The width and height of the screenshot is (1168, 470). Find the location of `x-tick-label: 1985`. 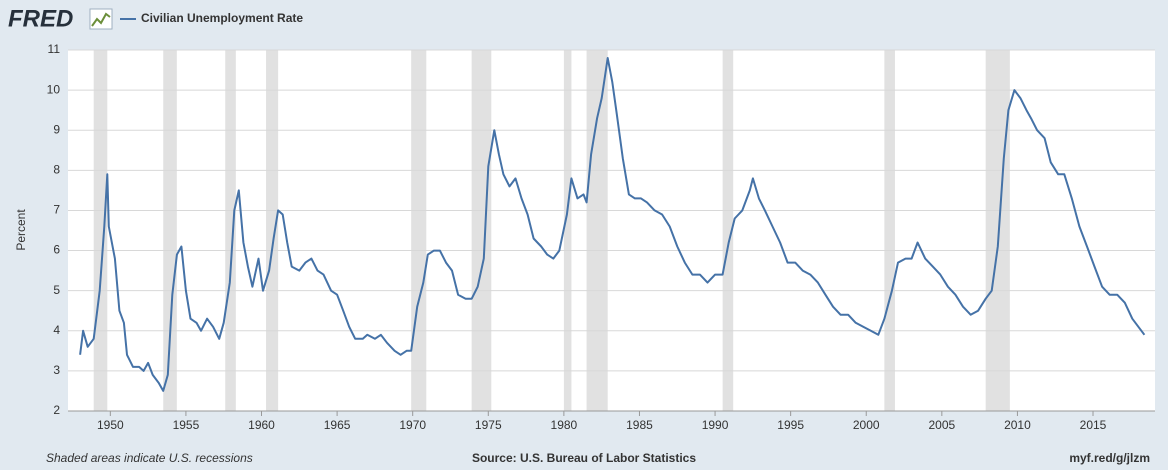

x-tick-label: 1985 is located at coordinates (639, 425).